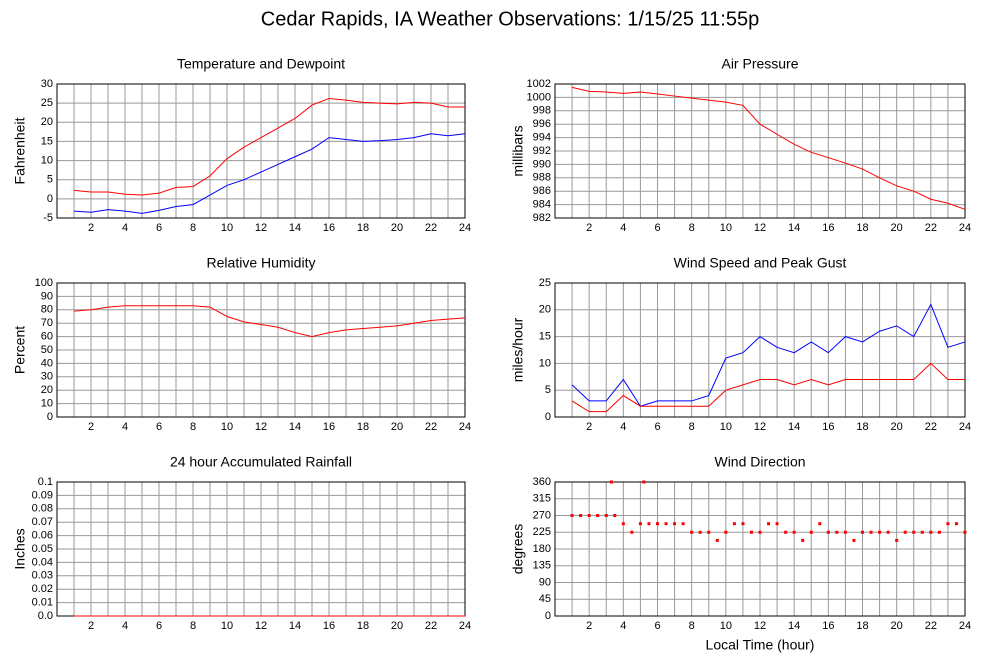 This screenshot has height=660, width=1000. What do you see at coordinates (261, 263) in the screenshot?
I see `chart-title: Relative Humidity` at bounding box center [261, 263].